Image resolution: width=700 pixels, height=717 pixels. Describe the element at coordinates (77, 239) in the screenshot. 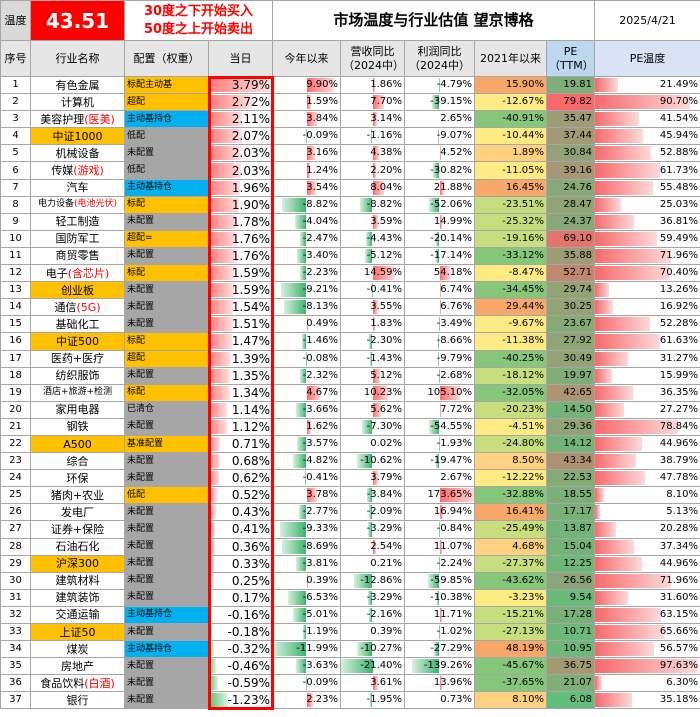

I see `industry-name-text: 国防军工` at that location.